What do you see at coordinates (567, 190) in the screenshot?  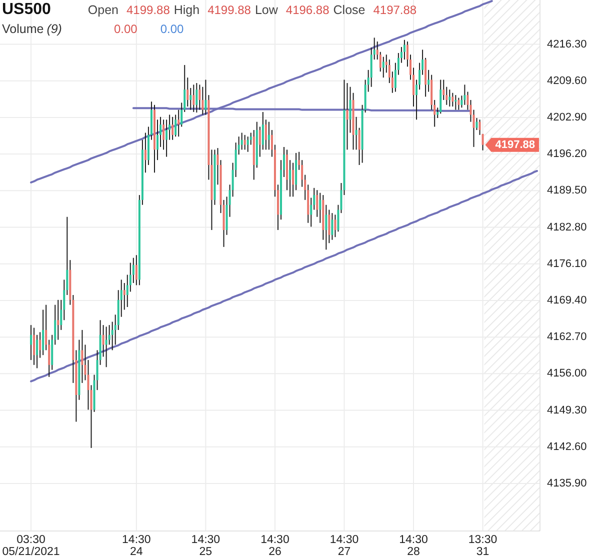 I see `y-tick-label: 4189.50` at bounding box center [567, 190].